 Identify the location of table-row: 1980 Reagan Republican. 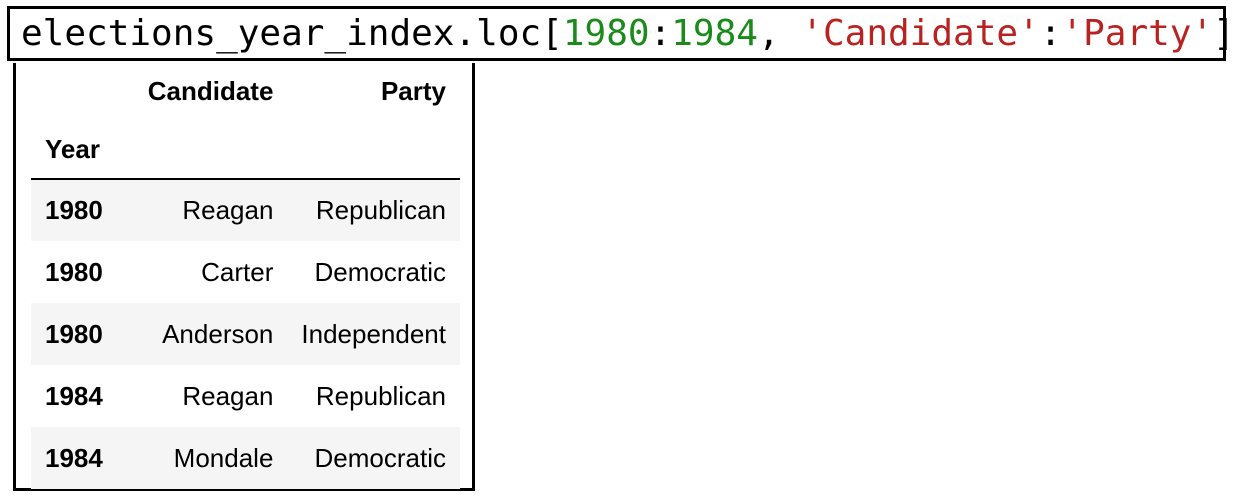
(245, 210).